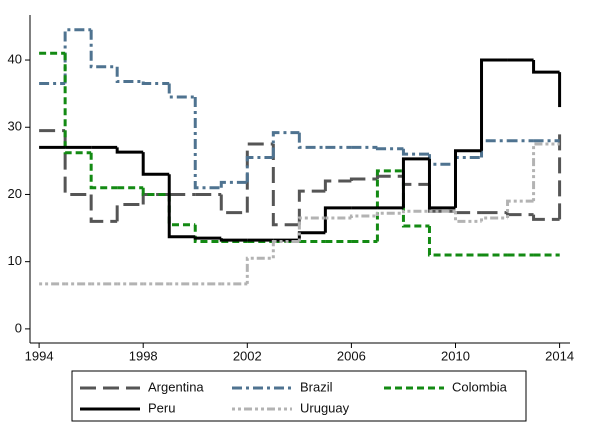  Describe the element at coordinates (161, 407) in the screenshot. I see `legend-label: Peru` at that location.